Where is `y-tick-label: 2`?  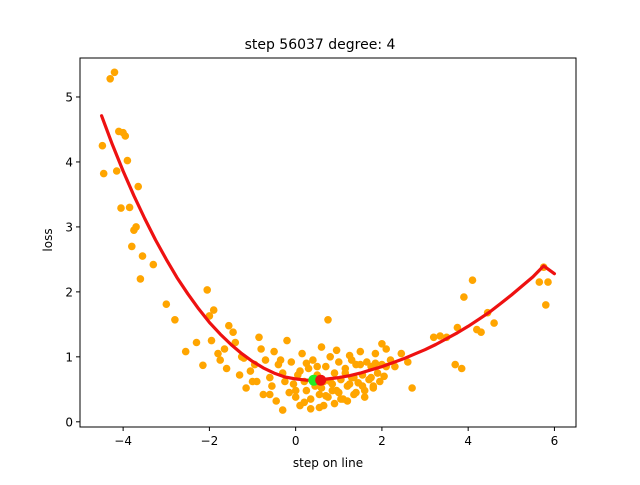
y-tick-label: 2 is located at coordinates (69, 292).